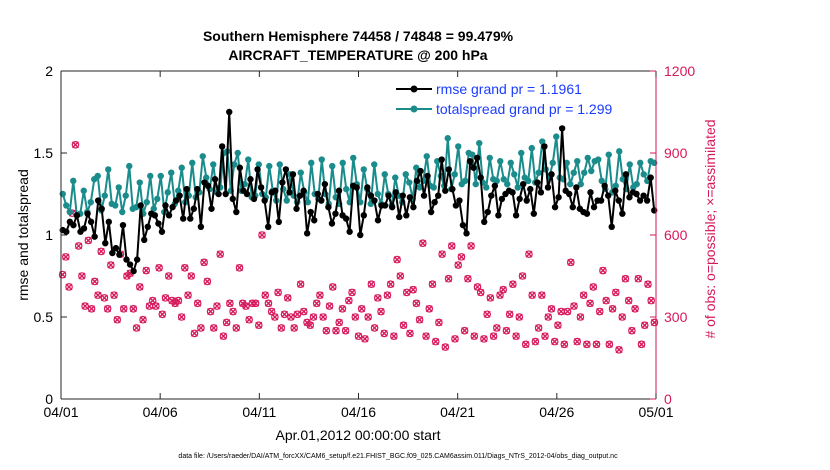 This screenshot has width=830, height=470. Describe the element at coordinates (457, 412) in the screenshot. I see `x-tick-label: 04/21` at that location.